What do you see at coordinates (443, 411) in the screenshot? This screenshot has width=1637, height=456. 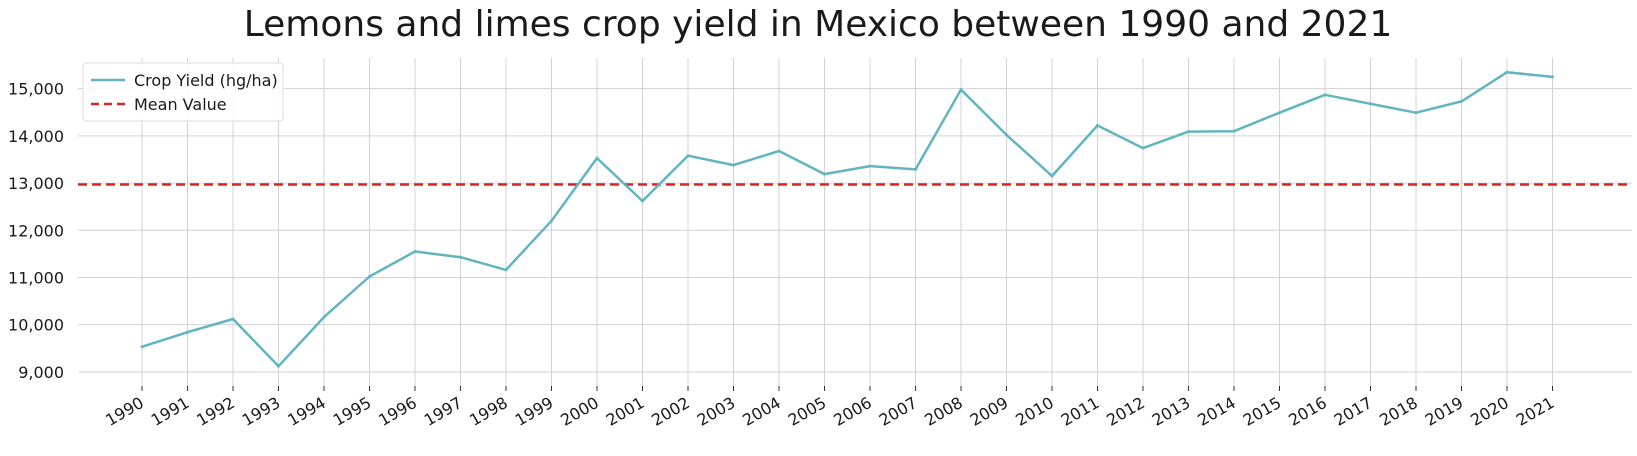 I see `x-tick-label-1997: 1997` at bounding box center [443, 411].